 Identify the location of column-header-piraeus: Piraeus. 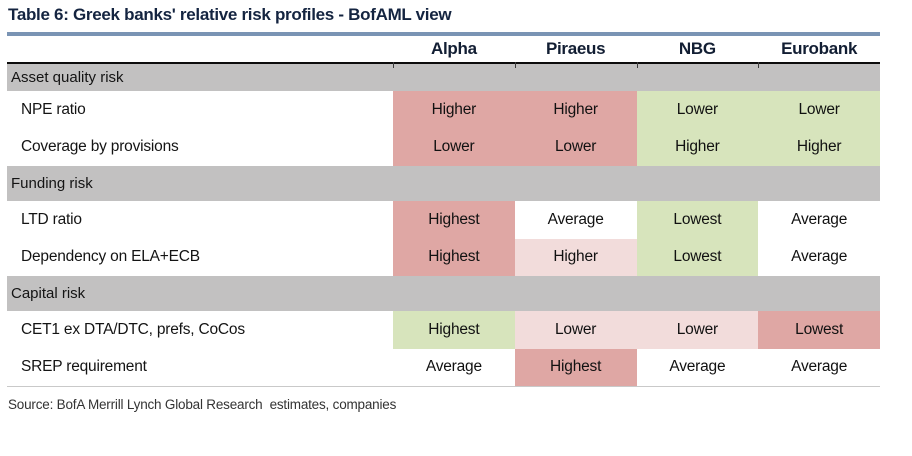
(575, 48).